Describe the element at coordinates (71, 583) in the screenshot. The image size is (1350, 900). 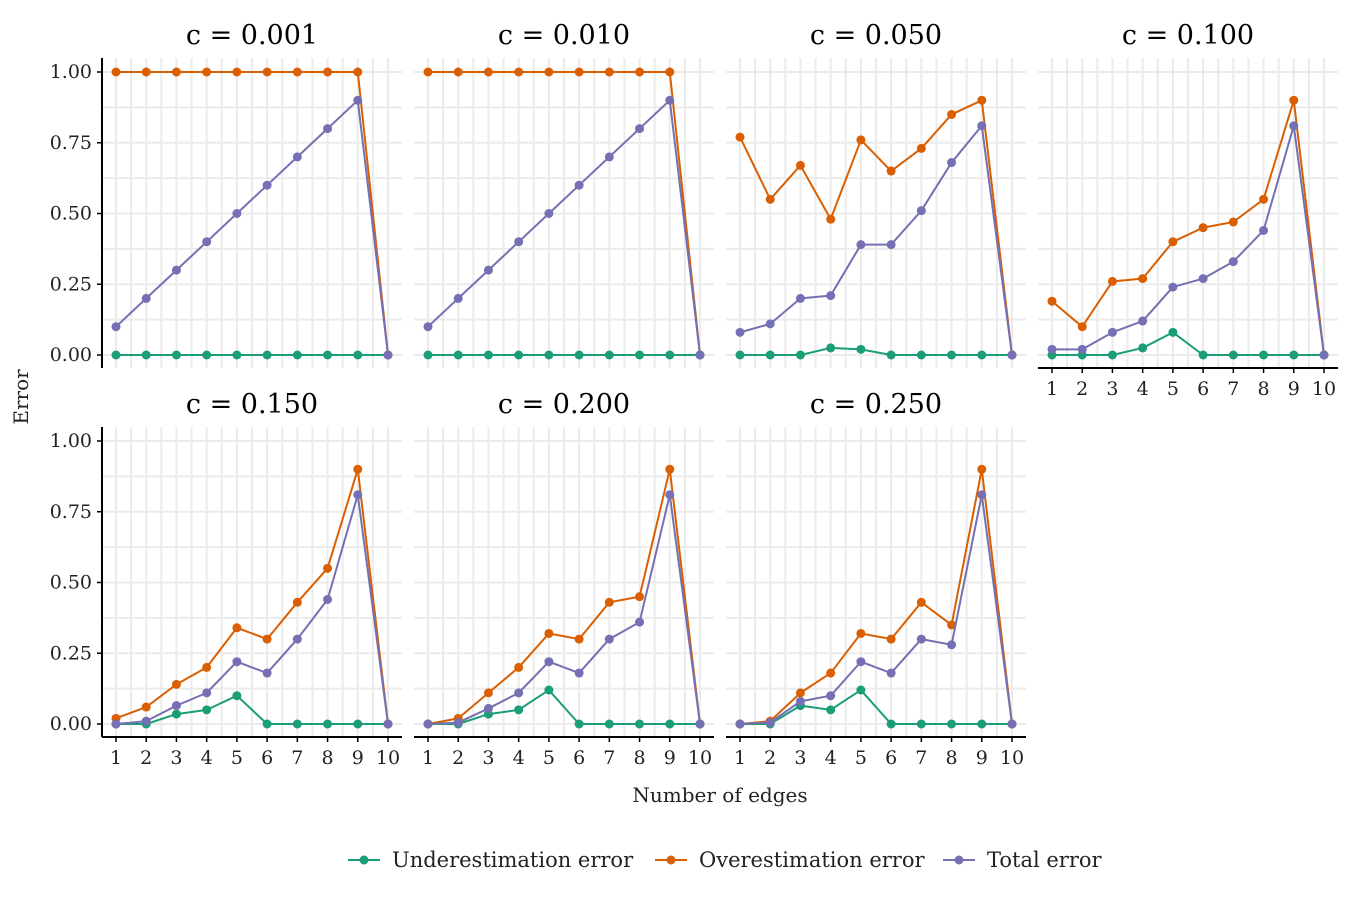
I see `y-tick-label: 0.50` at that location.